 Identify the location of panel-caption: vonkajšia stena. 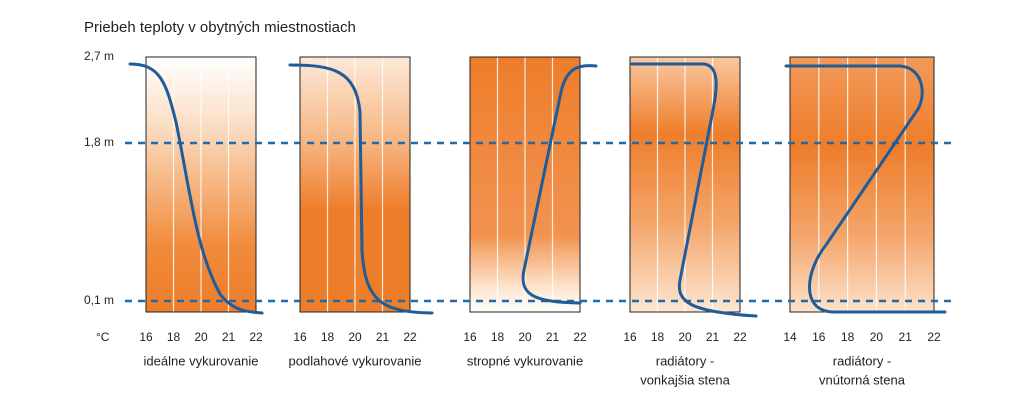
(685, 379).